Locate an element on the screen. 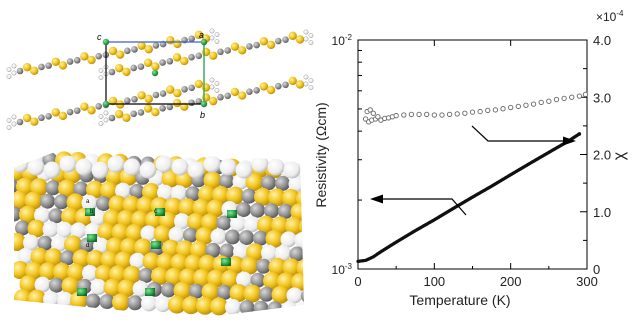 Image resolution: width=634 pixels, height=328 pixels. y-left-tick-label: 10-2 is located at coordinates (342, 40).